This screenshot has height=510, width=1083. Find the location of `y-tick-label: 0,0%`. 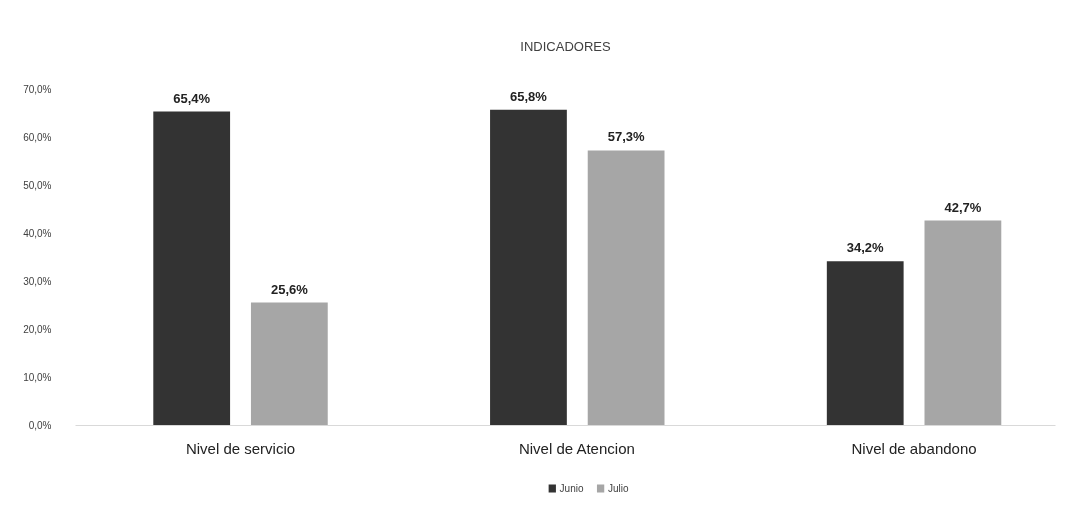

y-tick-label: 0,0% is located at coordinates (40, 425).